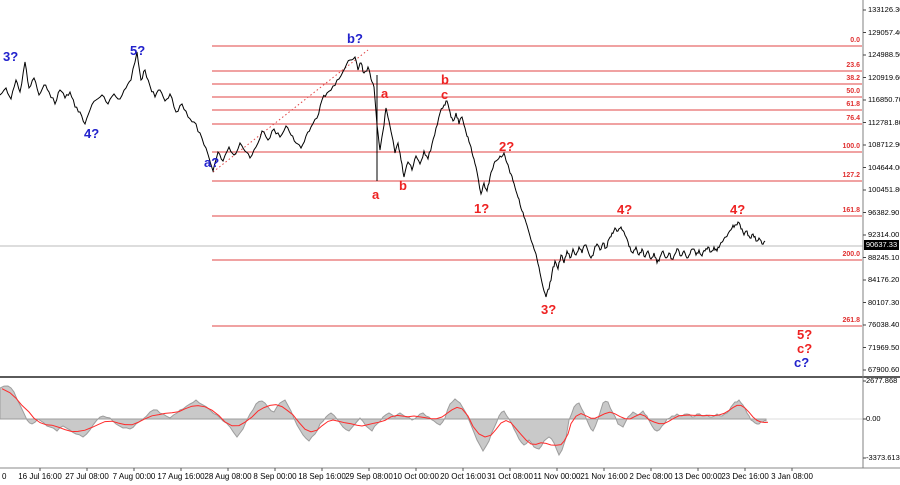 The width and height of the screenshot is (900, 485). What do you see at coordinates (134, 476) in the screenshot?
I see `time-axis-label: 7 Aug 00:00` at bounding box center [134, 476].